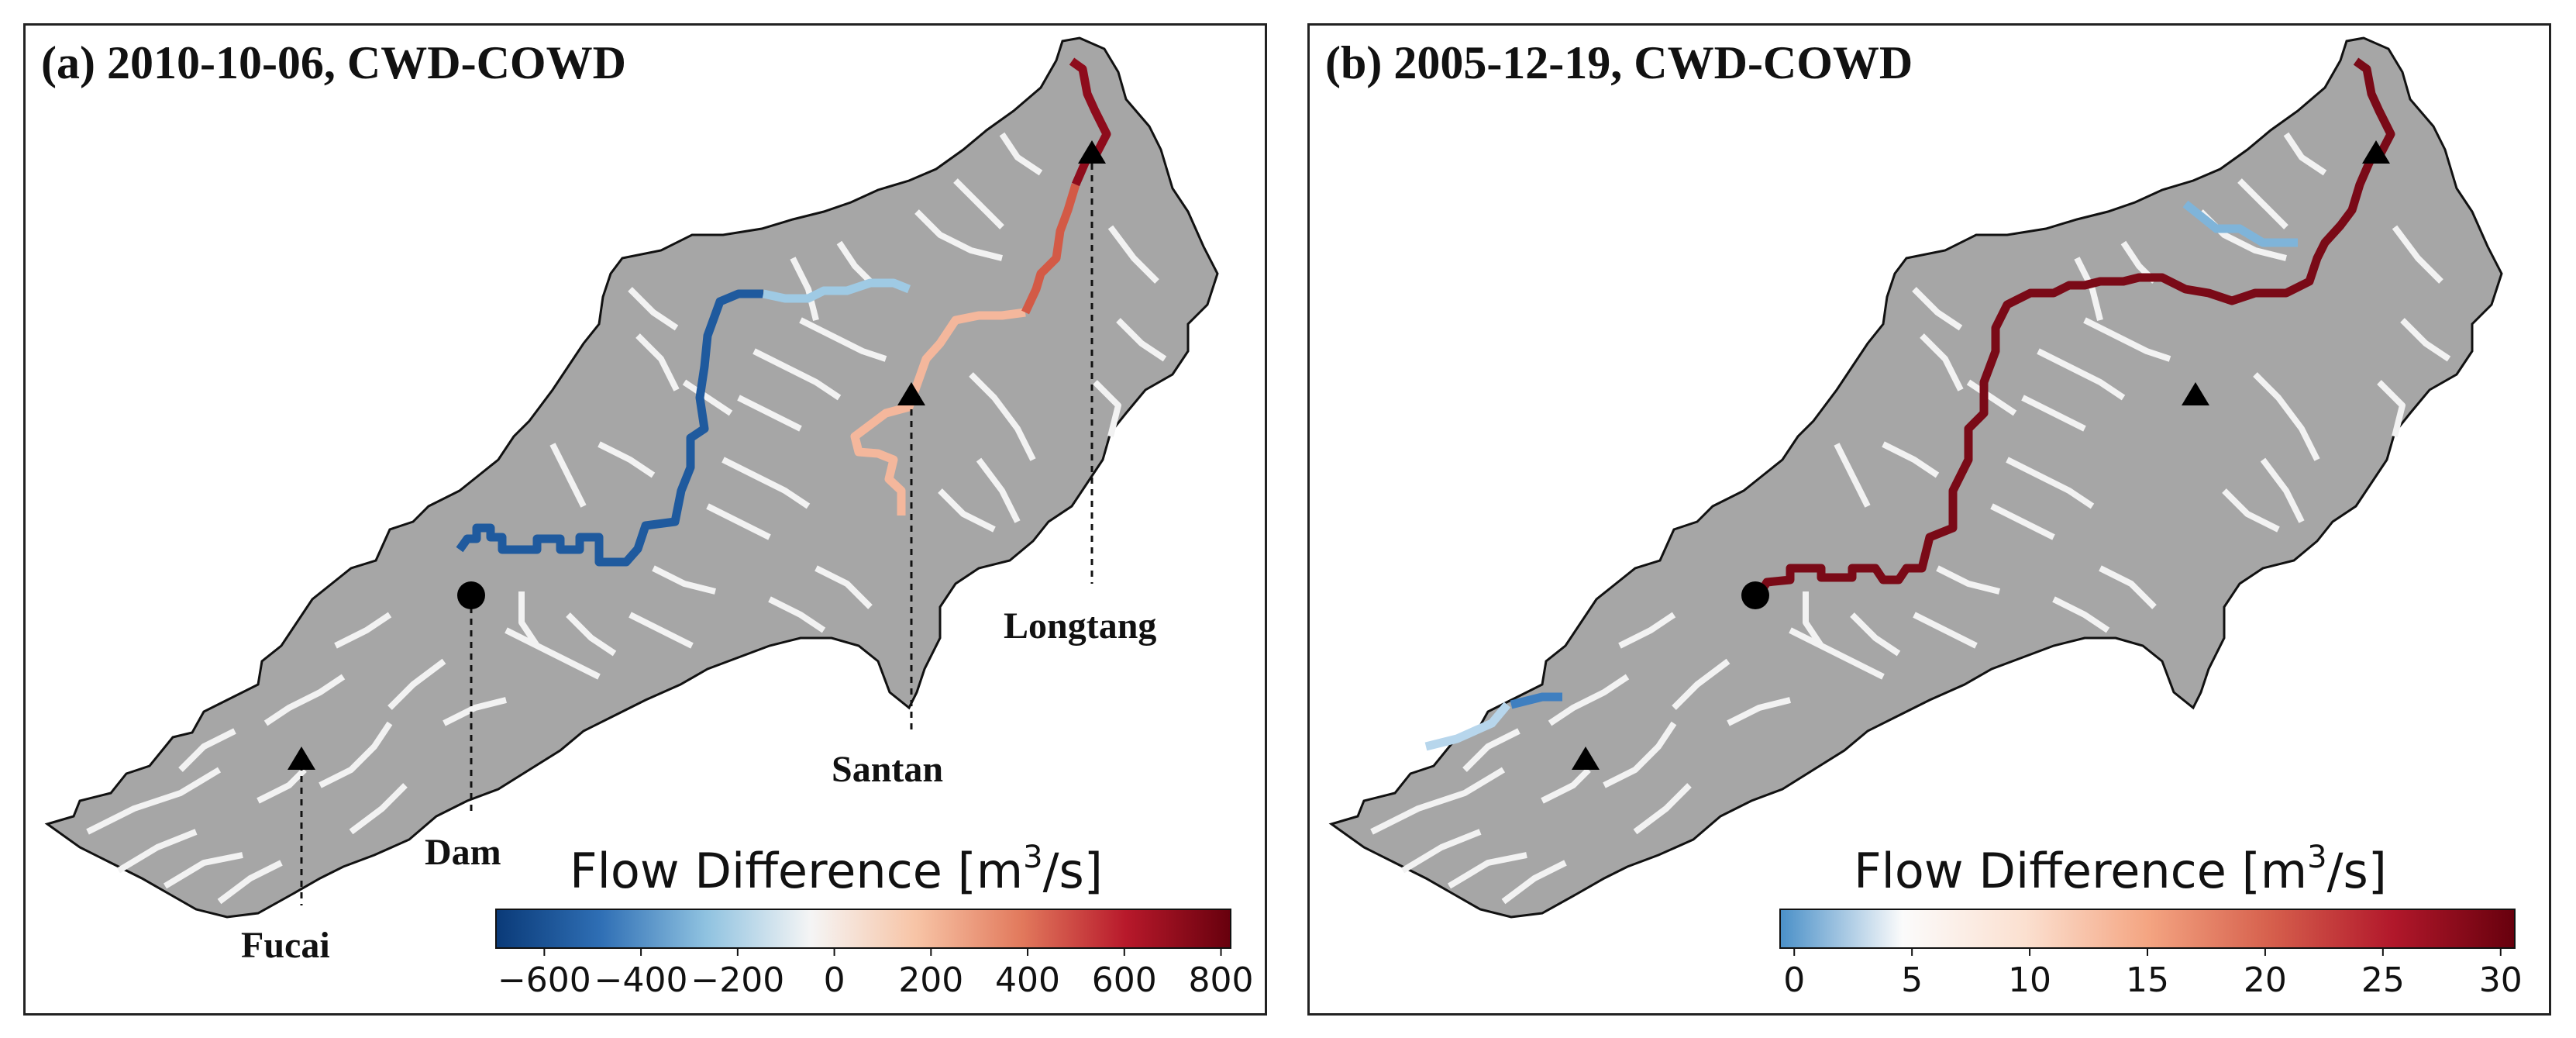 The image size is (2576, 1038). What do you see at coordinates (1467, 726) in the screenshot?
I see `river-blue-tributary-west` at bounding box center [1467, 726].